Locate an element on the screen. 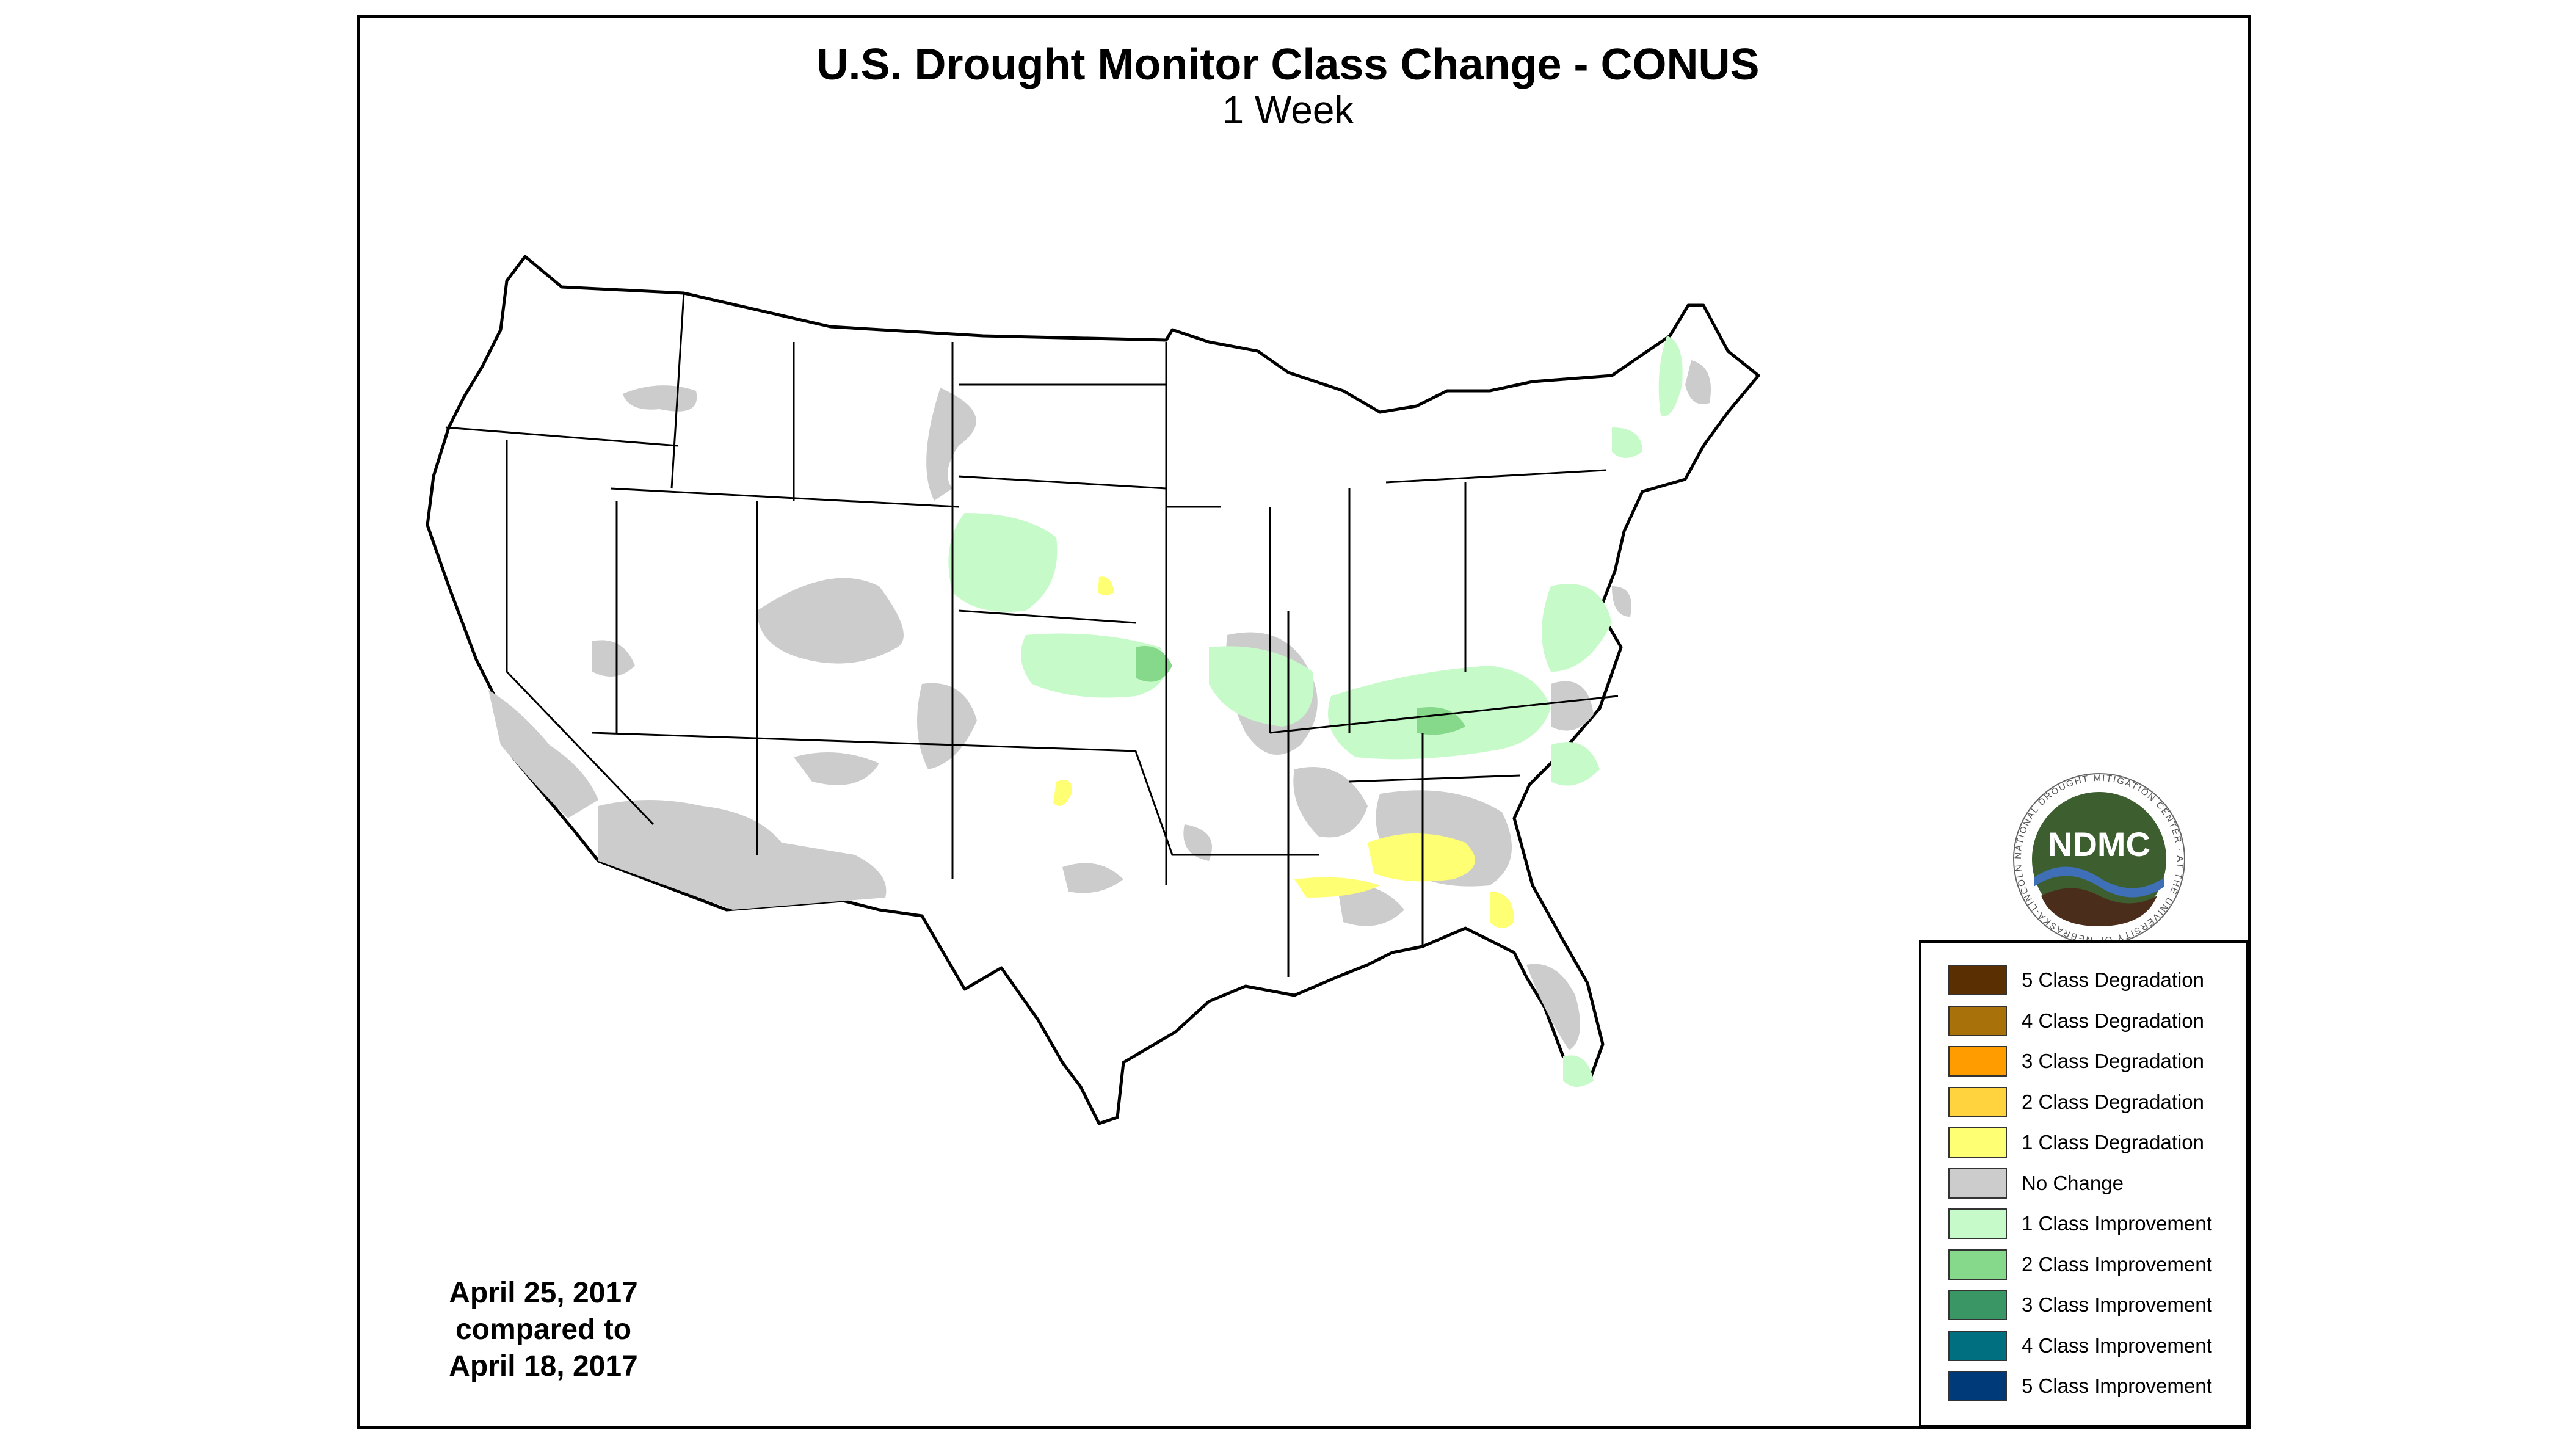 The width and height of the screenshot is (2576, 1449). legend-label: 4 Class Improvement is located at coordinates (2117, 1345).